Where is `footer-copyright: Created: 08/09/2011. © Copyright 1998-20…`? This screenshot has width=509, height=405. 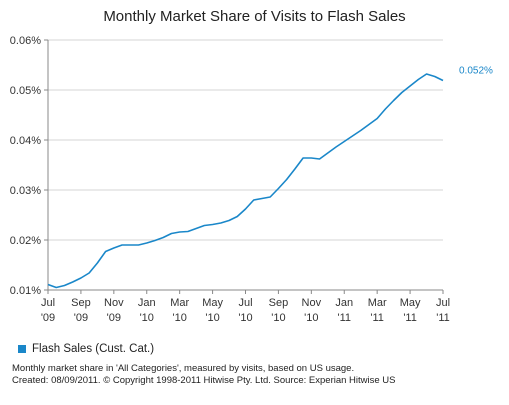
footer-copyright: Created: 08/09/2011. © Copyright 1998-20… is located at coordinates (204, 380).